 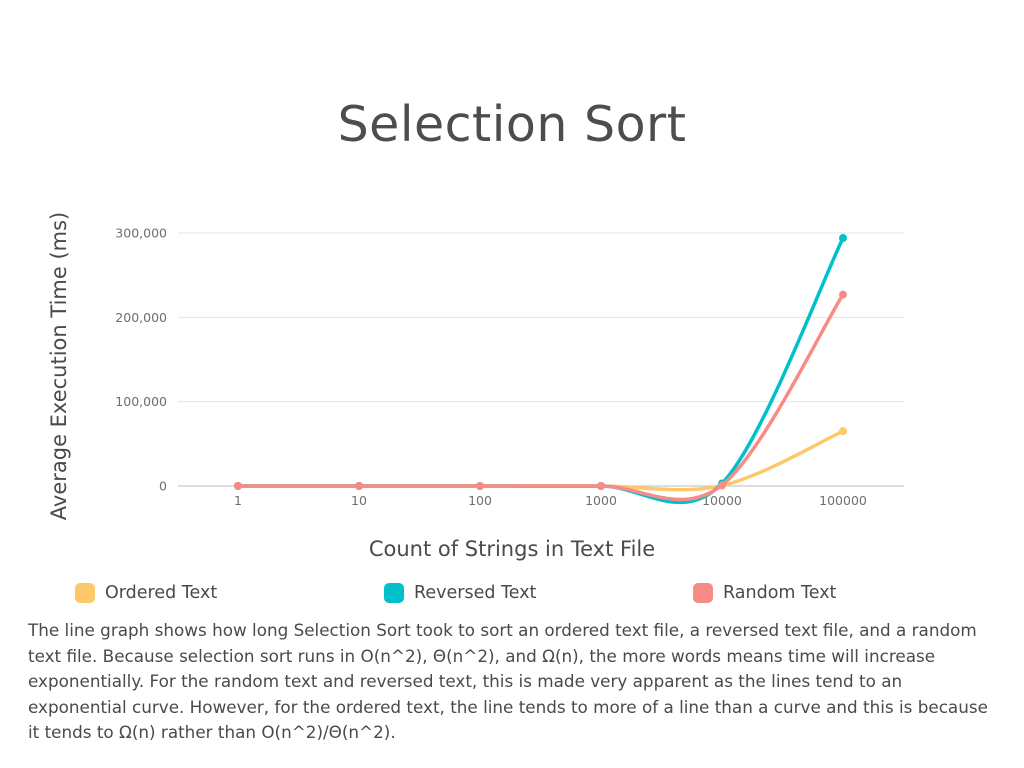 What do you see at coordinates (703, 593) in the screenshot?
I see `legend-swatch-random` at bounding box center [703, 593].